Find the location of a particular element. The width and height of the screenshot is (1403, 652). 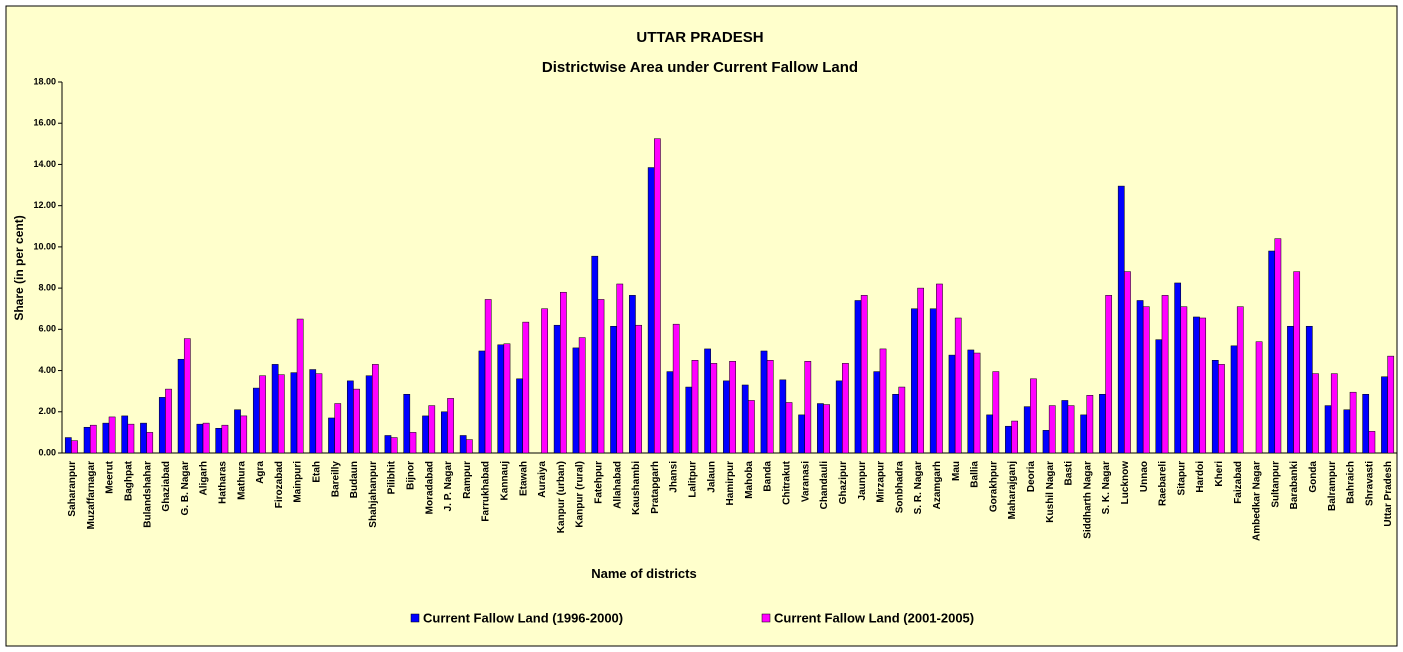

x-tick-label: Lucknow is located at coordinates (1125, 483).